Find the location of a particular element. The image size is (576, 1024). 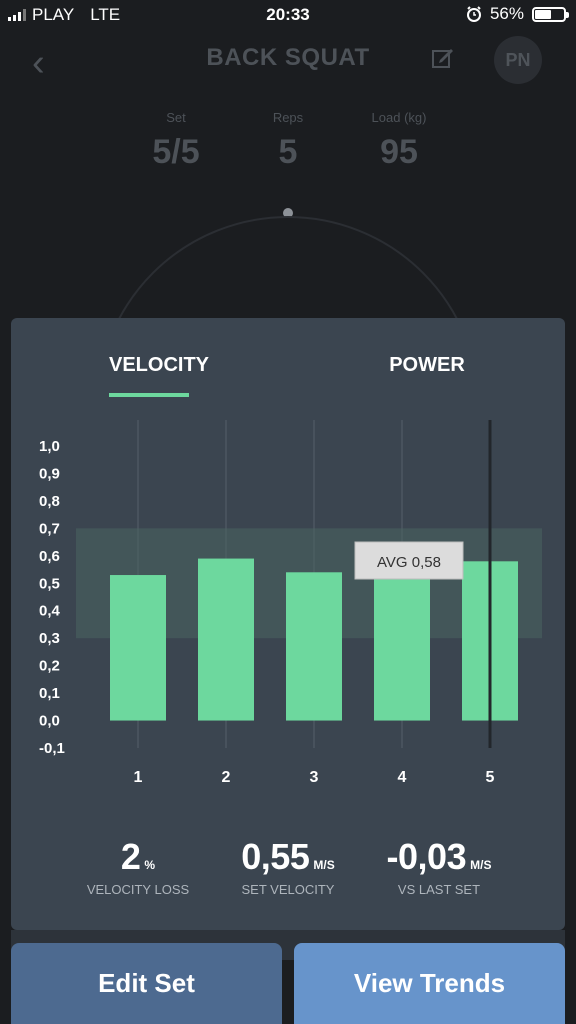

set-velocity-stat: 0,55 M/S SET VELOCITY is located at coordinates (288, 866).